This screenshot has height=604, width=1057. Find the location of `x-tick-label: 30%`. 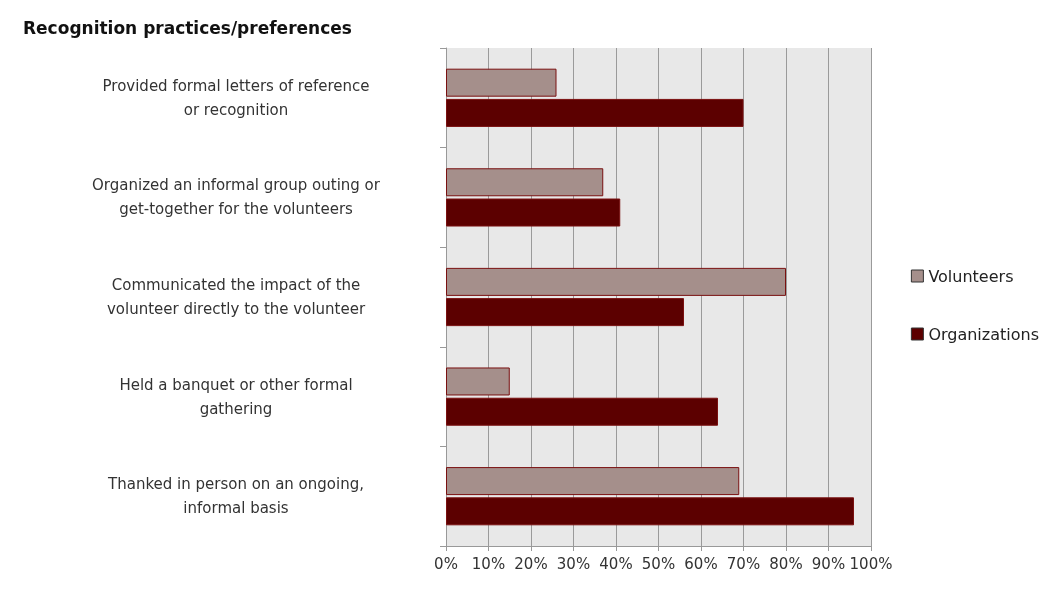

x-tick-label: 30% is located at coordinates (573, 563).